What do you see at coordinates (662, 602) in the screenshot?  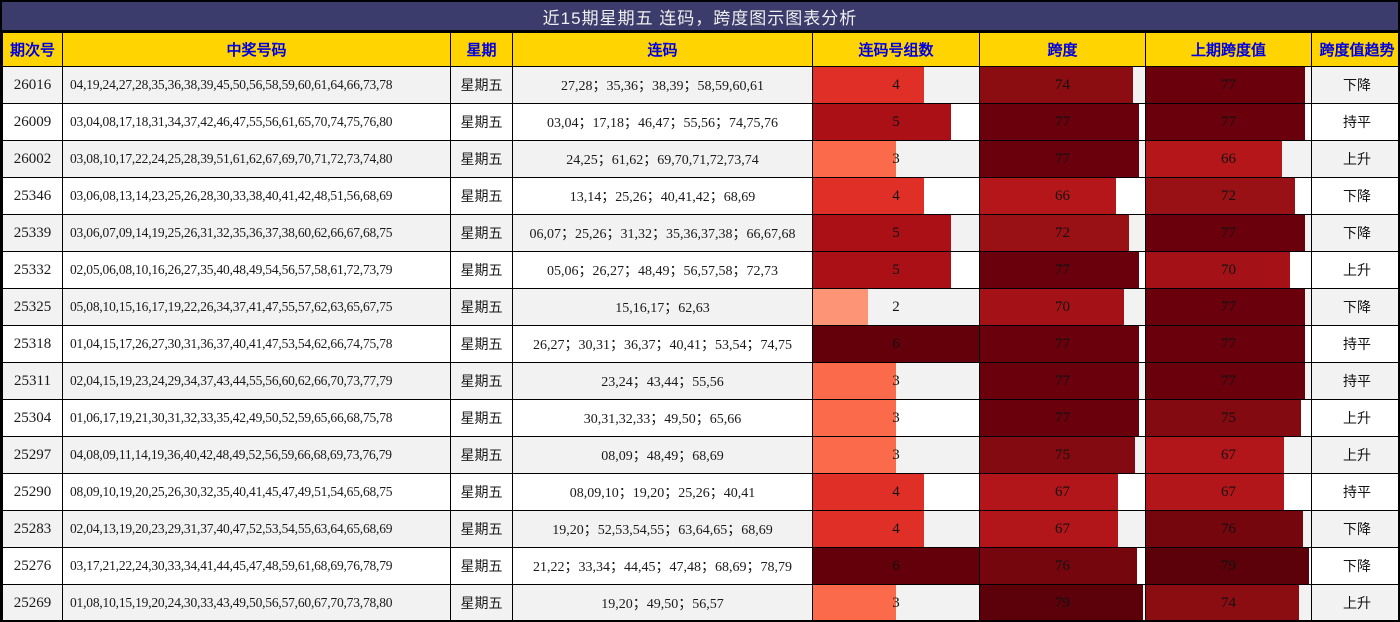 I see `consecutive-value: 19,20；49,50；56,57` at bounding box center [662, 602].